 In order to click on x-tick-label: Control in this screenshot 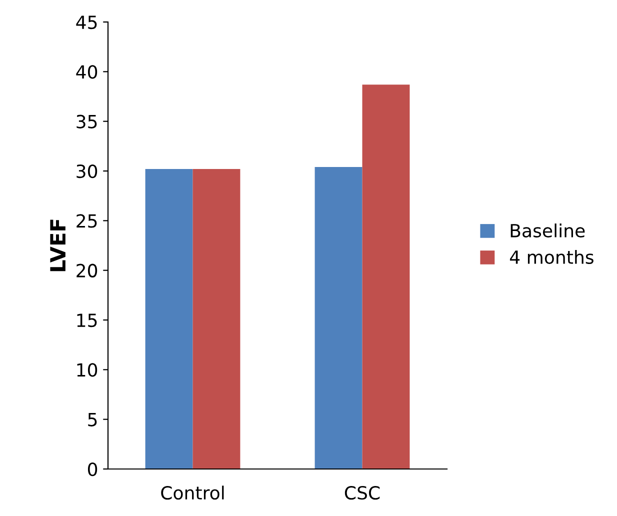, I will do `click(192, 493)`.